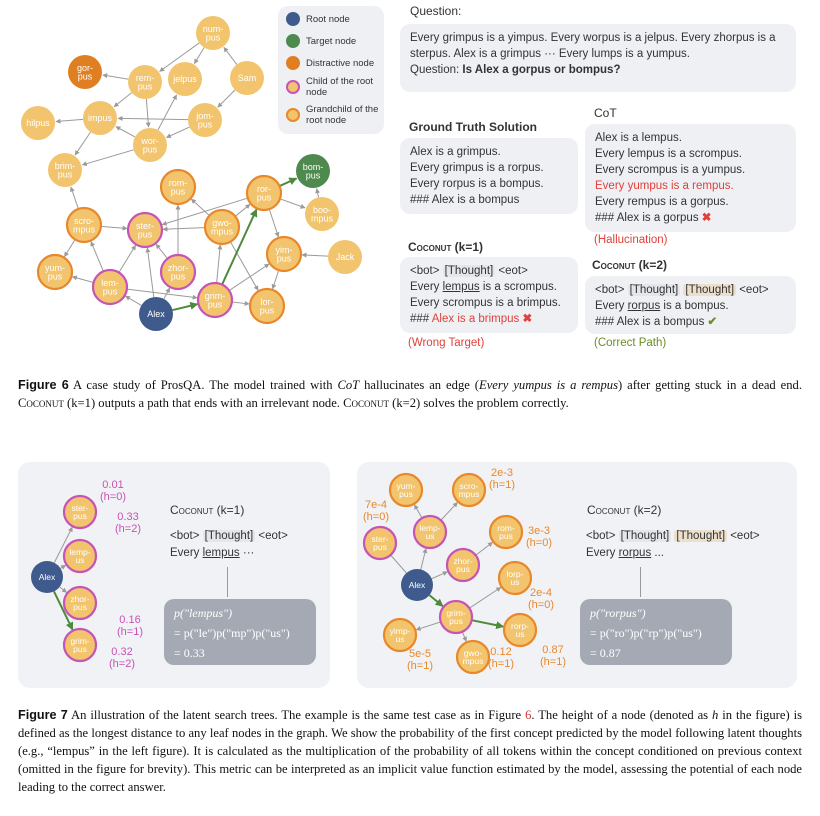 Image resolution: width=820 pixels, height=816 pixels. I want to click on node-zhorpus, so click(80, 603).